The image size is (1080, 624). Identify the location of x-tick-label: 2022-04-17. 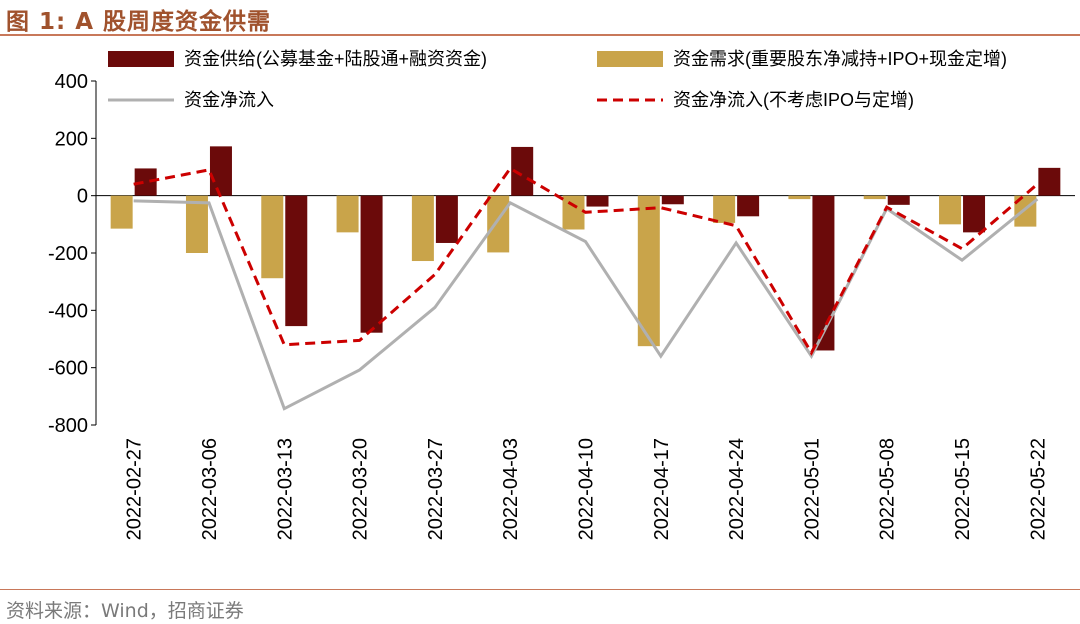
(662, 489).